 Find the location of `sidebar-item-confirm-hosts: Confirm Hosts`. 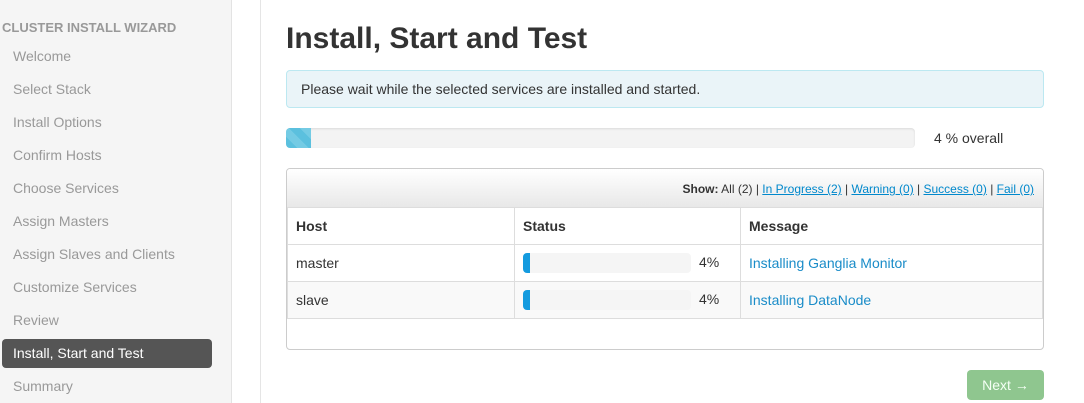

sidebar-item-confirm-hosts: Confirm Hosts is located at coordinates (57, 155).